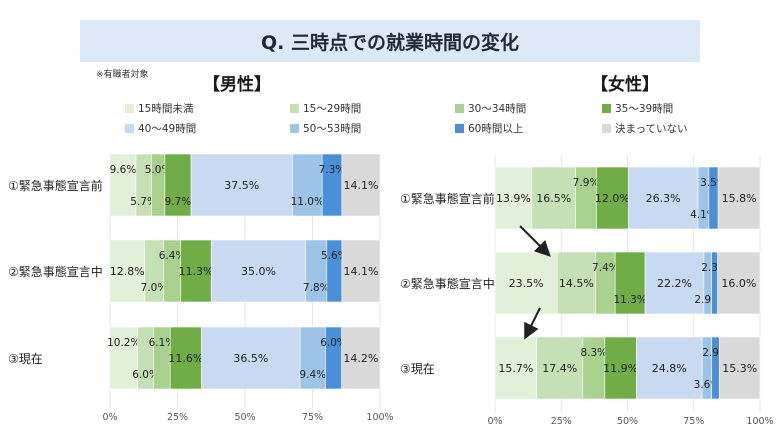  Describe the element at coordinates (154, 288) in the screenshot. I see `data-label: 7.0%` at that location.